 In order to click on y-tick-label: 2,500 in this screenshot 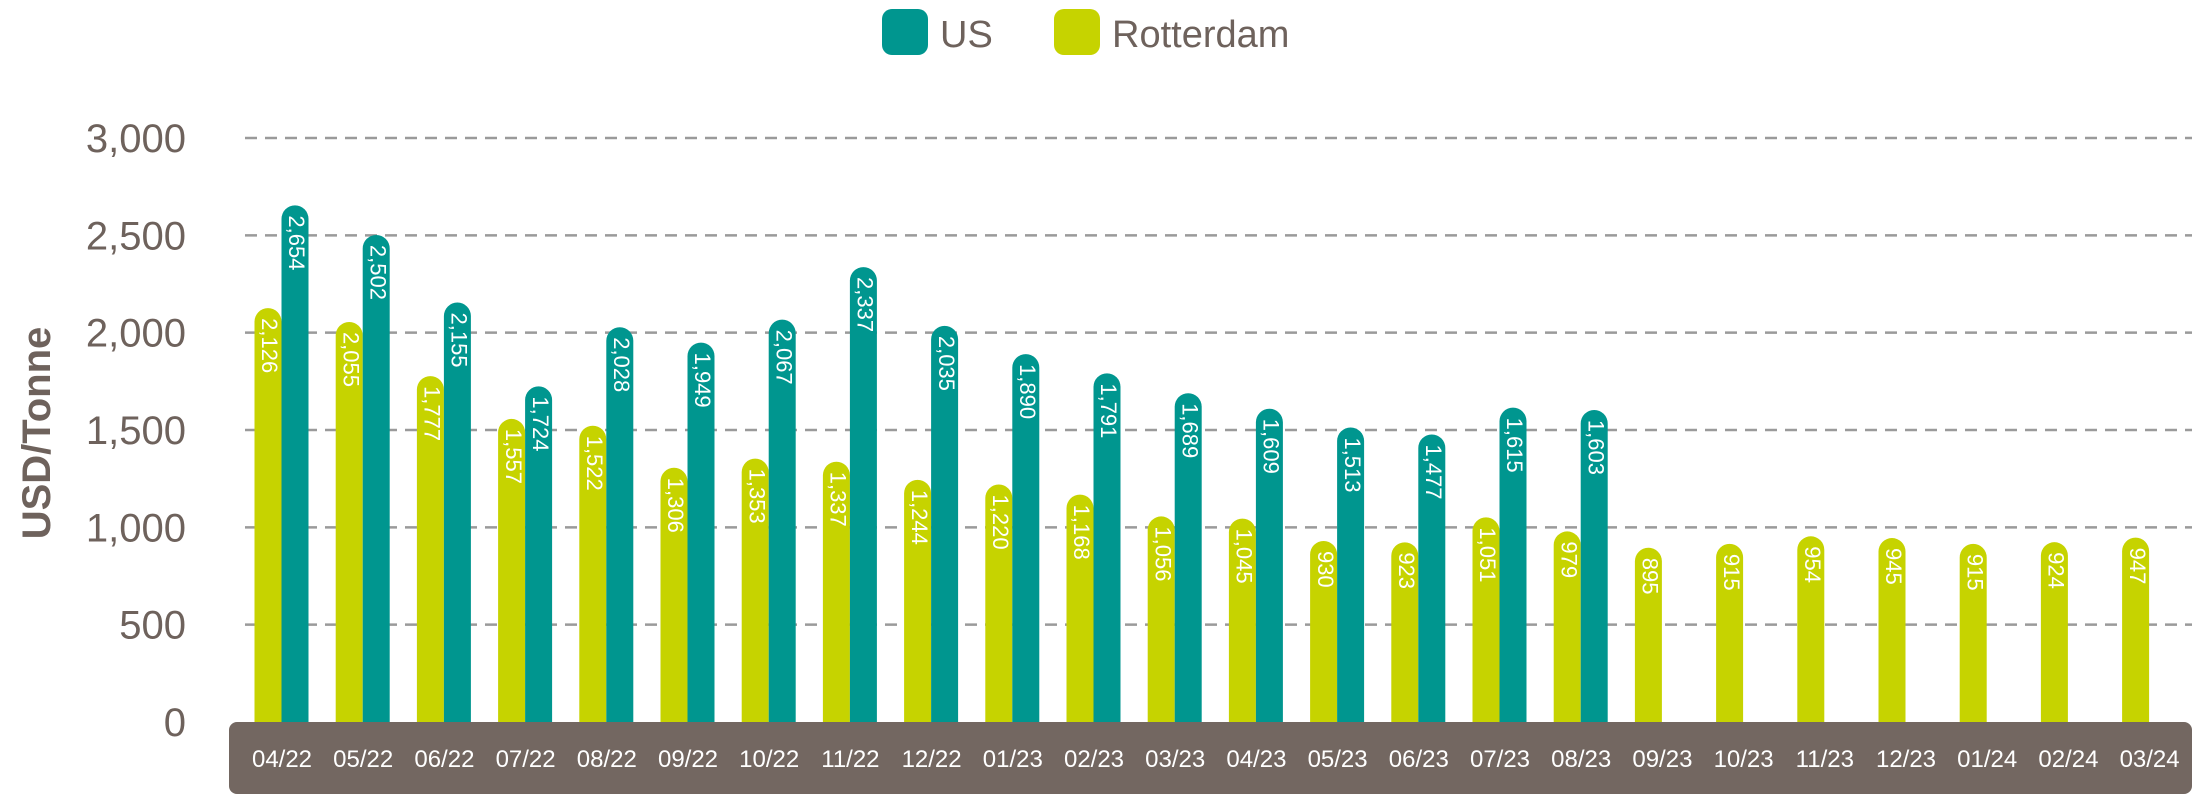, I will do `click(136, 236)`.